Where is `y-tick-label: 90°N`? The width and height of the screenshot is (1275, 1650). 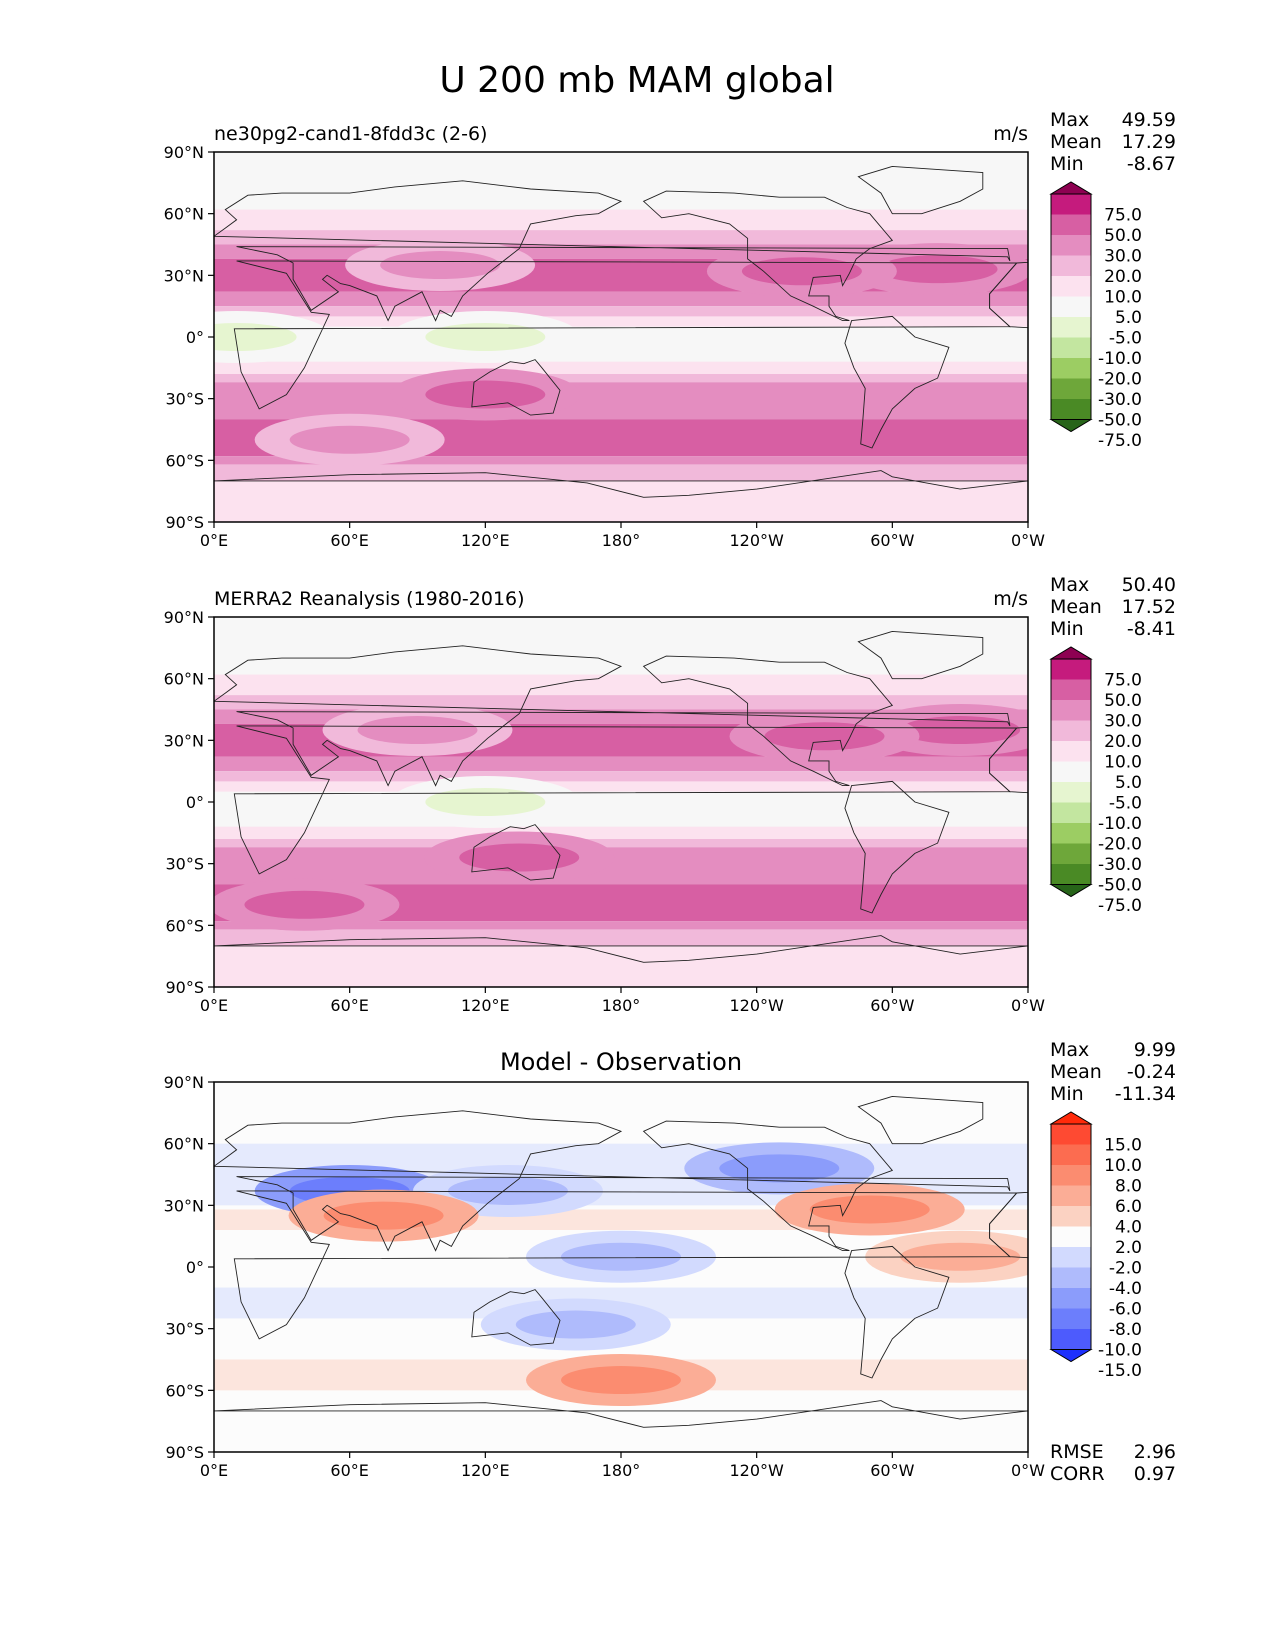
y-tick-label: 90°N is located at coordinates (184, 1082).